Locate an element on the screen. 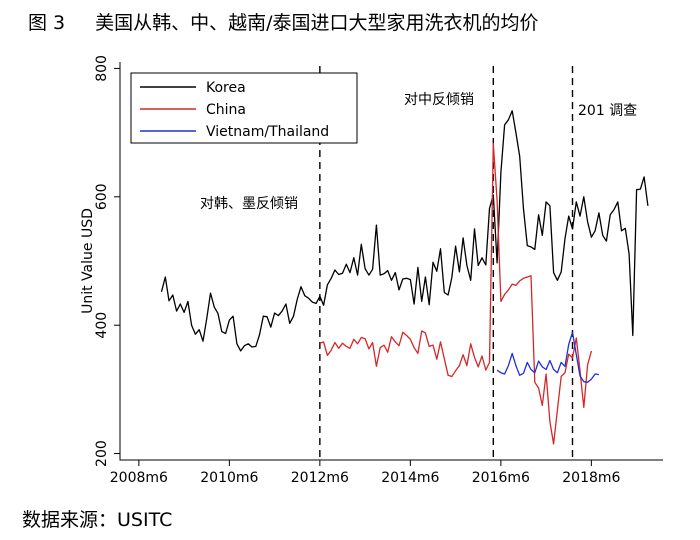 This screenshot has width=700, height=540. annotation-label: 201 调查 is located at coordinates (607, 111).